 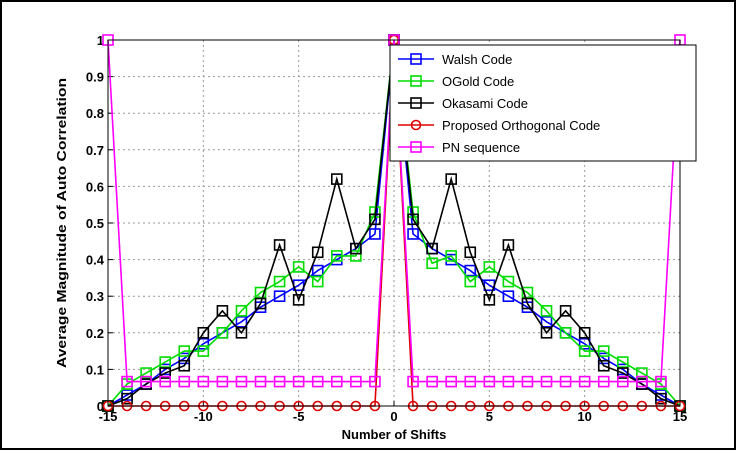 I want to click on y-tick-label: 0.4, so click(x=95, y=260).